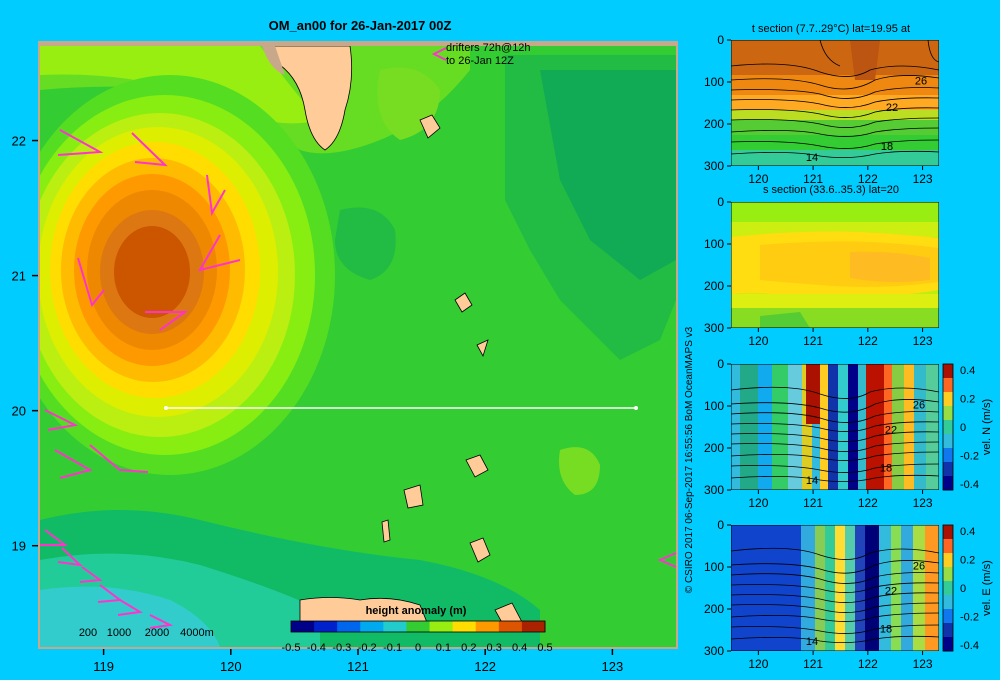 The image size is (1000, 680). Describe the element at coordinates (967, 561) in the screenshot. I see `velocity-colorbar-tick-label: 0.2` at that location.